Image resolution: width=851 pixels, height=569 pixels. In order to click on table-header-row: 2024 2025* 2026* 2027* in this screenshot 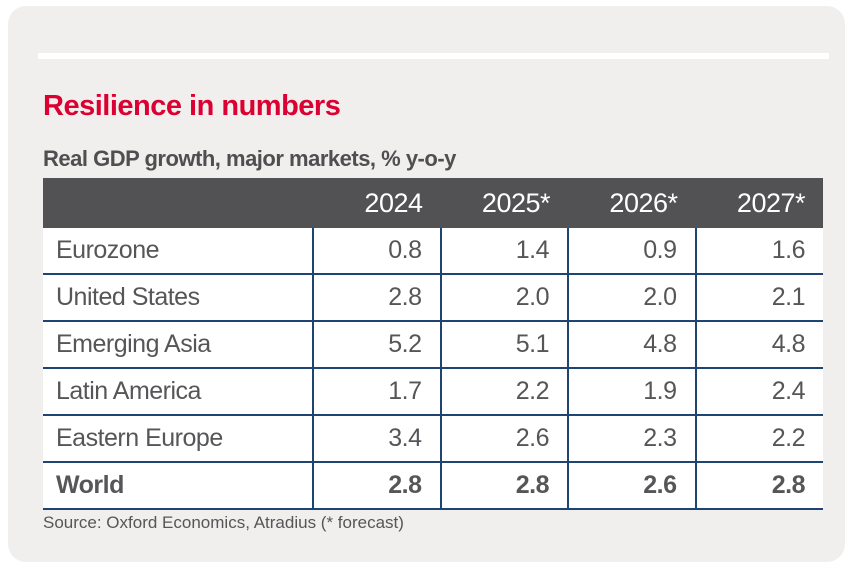, I will do `click(433, 203)`.